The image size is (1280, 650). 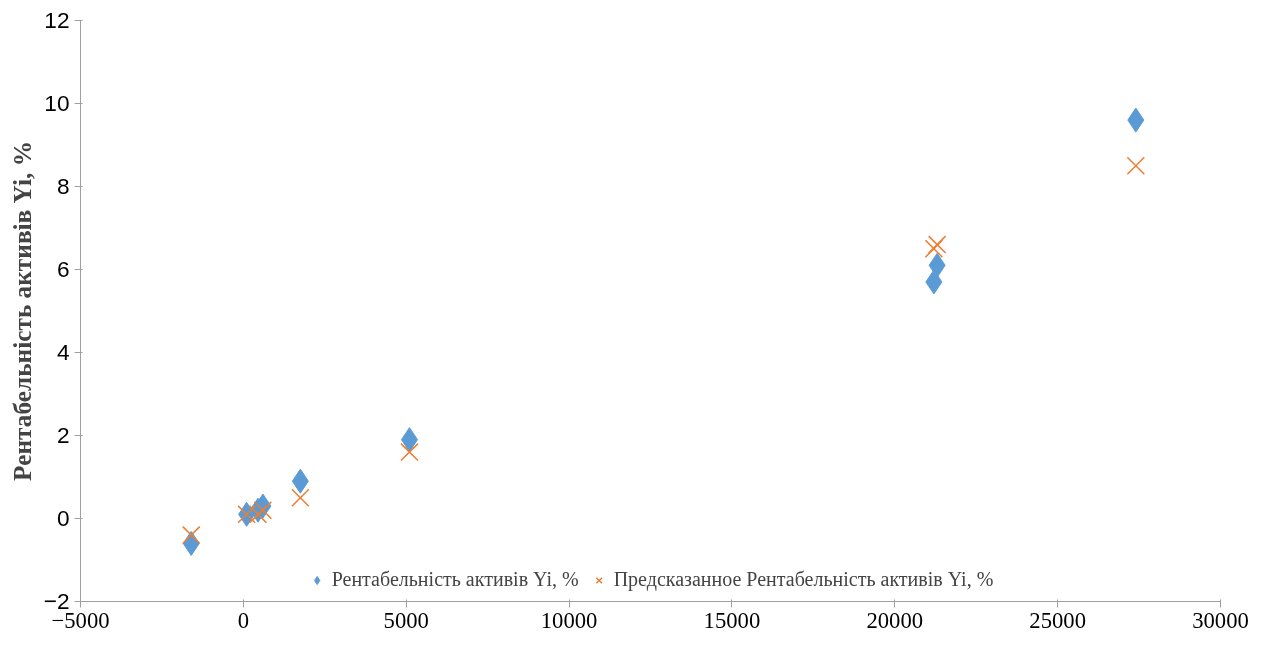 I want to click on y-axis-title: Рентабельність активів Yi, %, so click(x=21, y=310).